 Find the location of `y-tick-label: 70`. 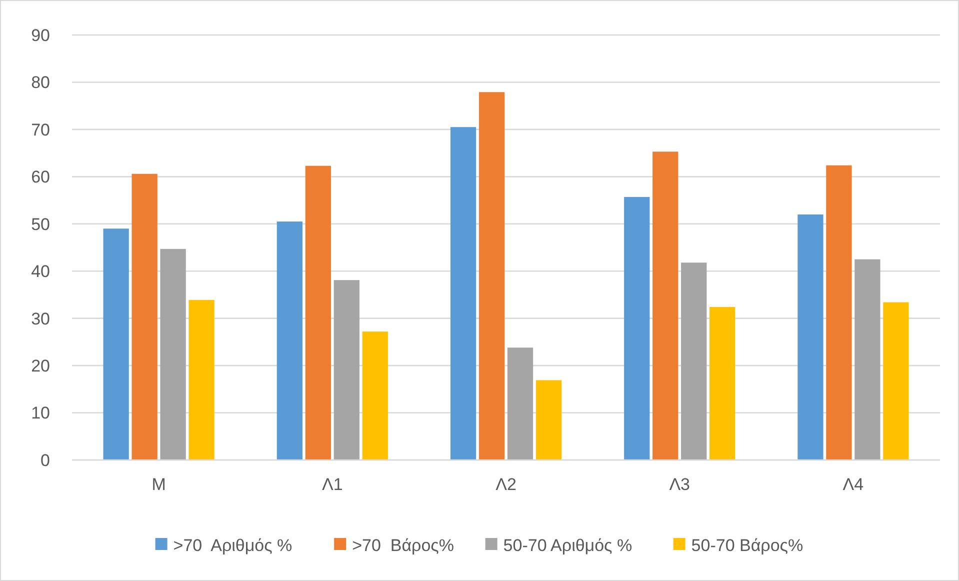

y-tick-label: 70 is located at coordinates (40, 130).